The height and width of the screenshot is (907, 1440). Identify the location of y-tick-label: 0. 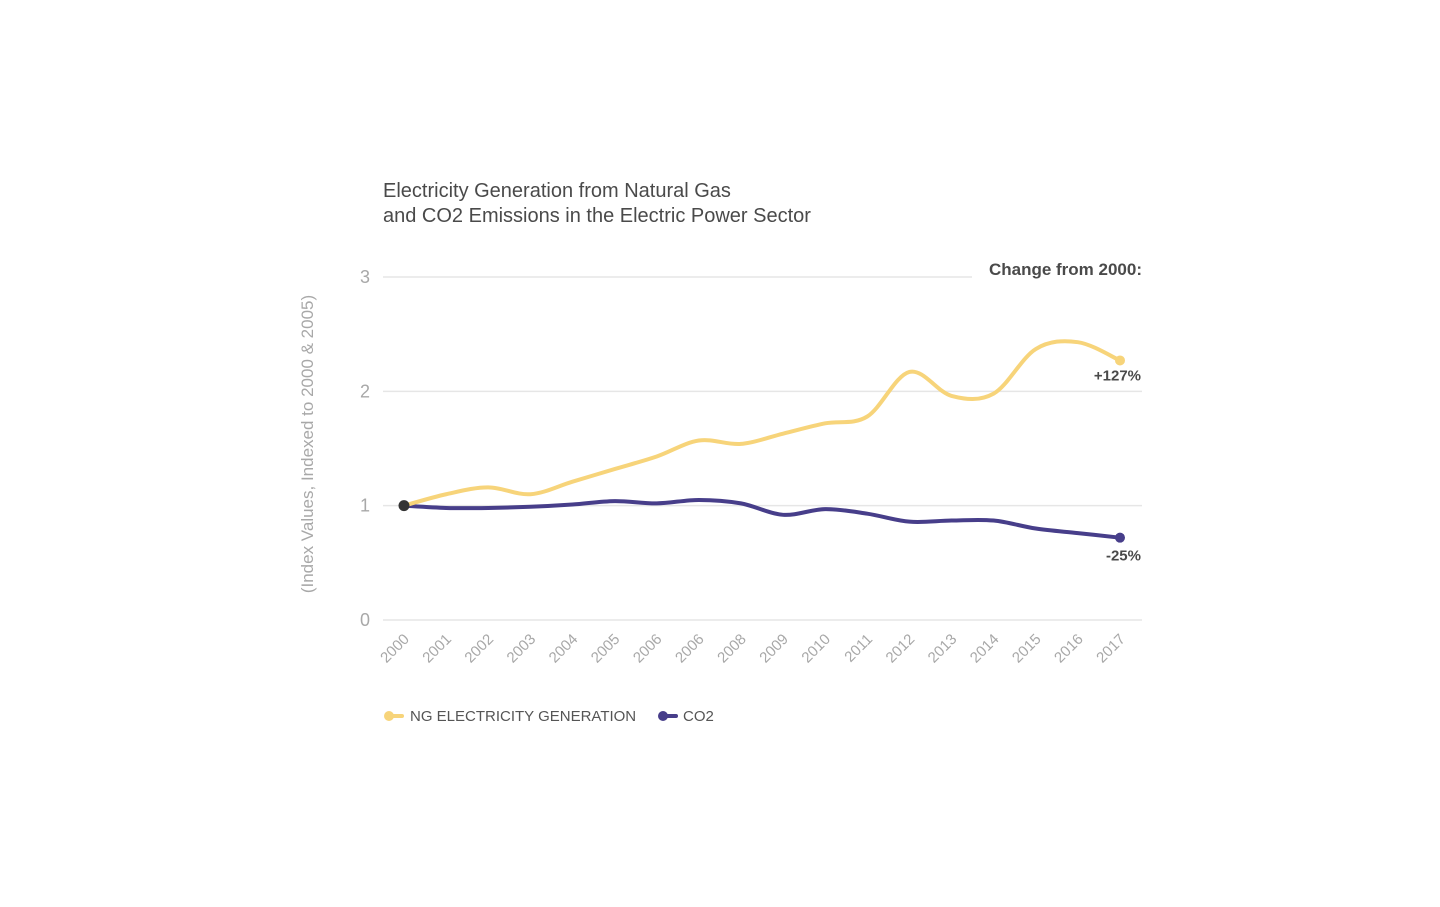
(365, 620).